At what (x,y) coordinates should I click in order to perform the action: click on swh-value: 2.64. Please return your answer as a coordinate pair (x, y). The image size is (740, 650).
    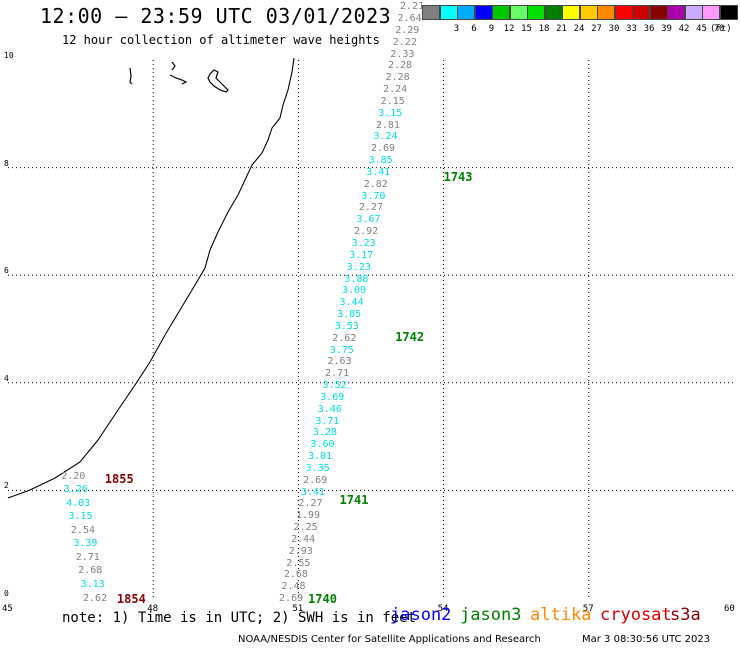
    Looking at the image, I should click on (409, 19).